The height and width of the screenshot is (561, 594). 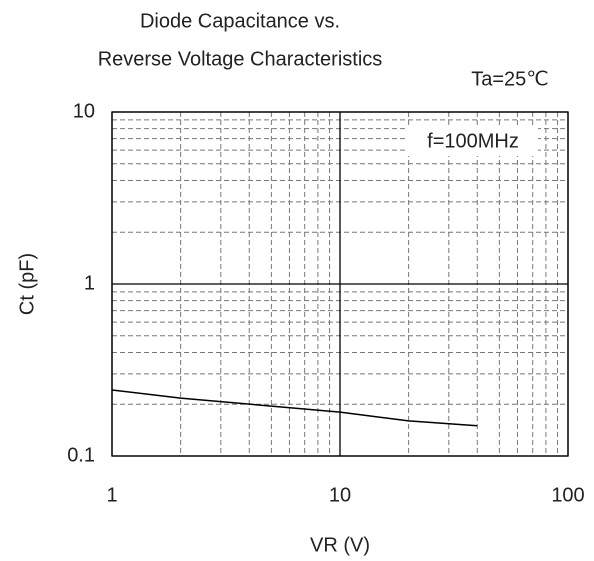 I want to click on chart-title: Reverse Voltage Characteristics, so click(x=240, y=59).